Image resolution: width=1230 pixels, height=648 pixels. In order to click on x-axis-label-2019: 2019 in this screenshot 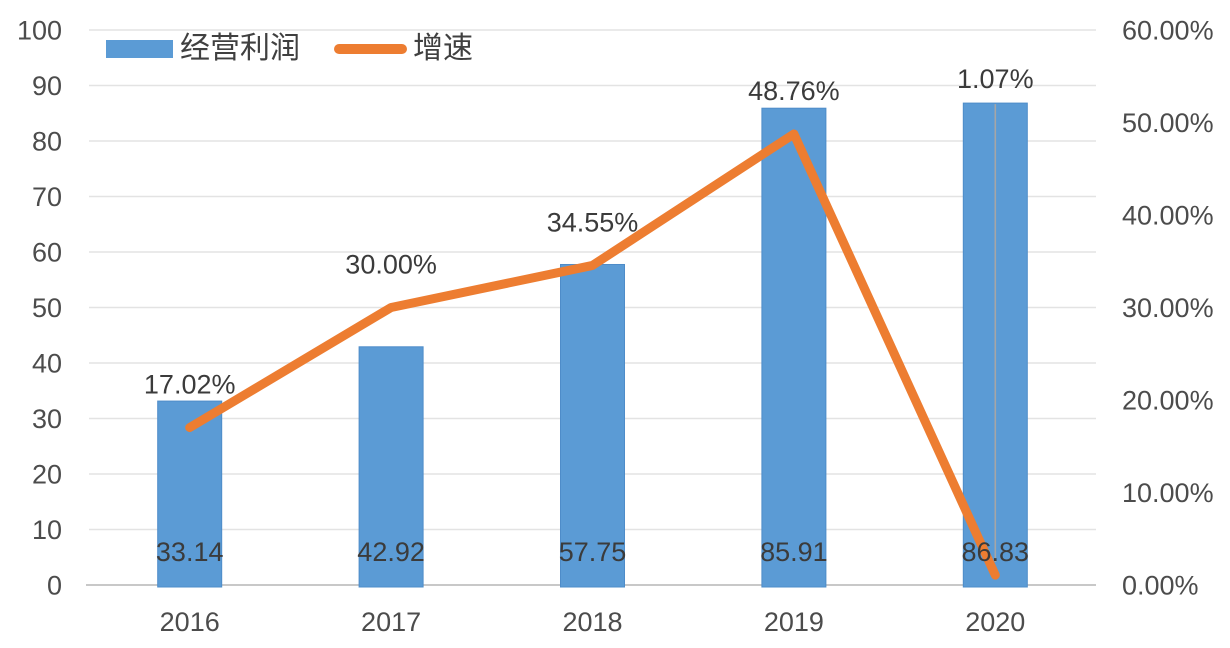, I will do `click(794, 622)`.